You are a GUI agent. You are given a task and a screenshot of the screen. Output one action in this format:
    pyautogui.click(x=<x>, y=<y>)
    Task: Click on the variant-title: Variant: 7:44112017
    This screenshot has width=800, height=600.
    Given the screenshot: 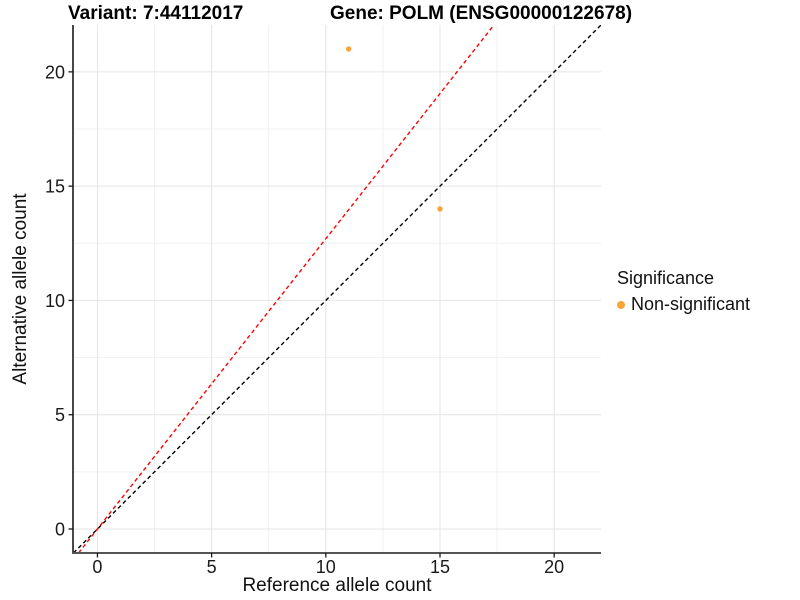 What is the action you would take?
    pyautogui.click(x=156, y=13)
    